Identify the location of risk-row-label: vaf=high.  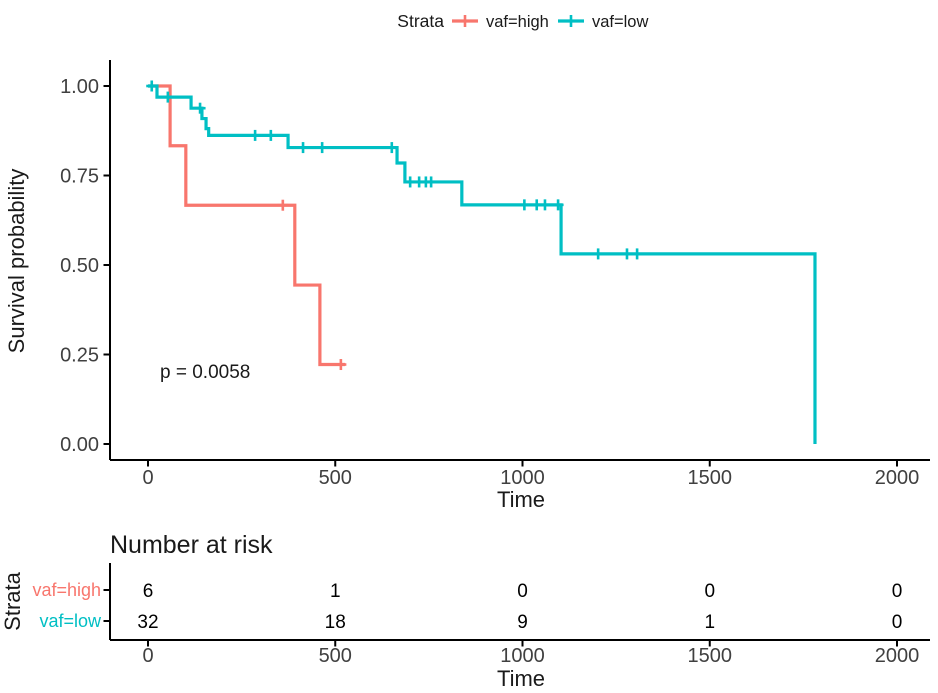
(66, 590).